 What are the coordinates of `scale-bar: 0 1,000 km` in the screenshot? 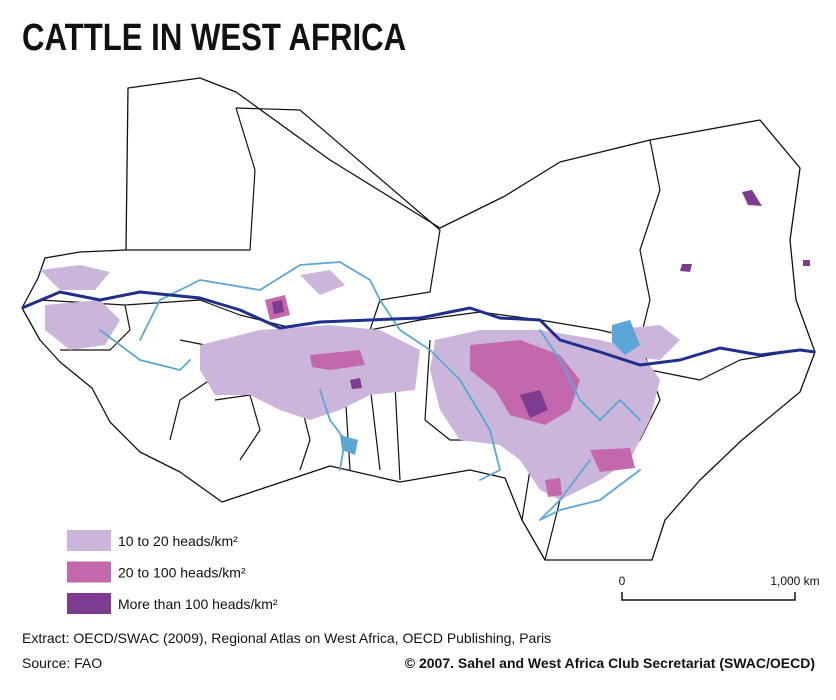 It's located at (719, 587).